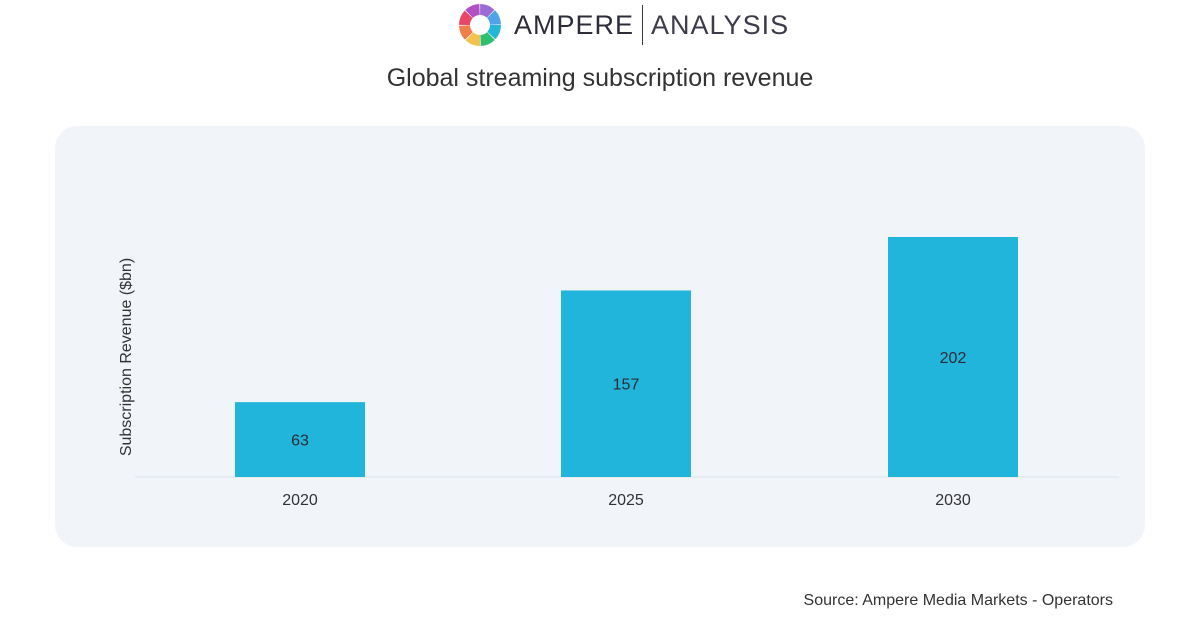  What do you see at coordinates (300, 500) in the screenshot?
I see `x-tick-label: 2020` at bounding box center [300, 500].